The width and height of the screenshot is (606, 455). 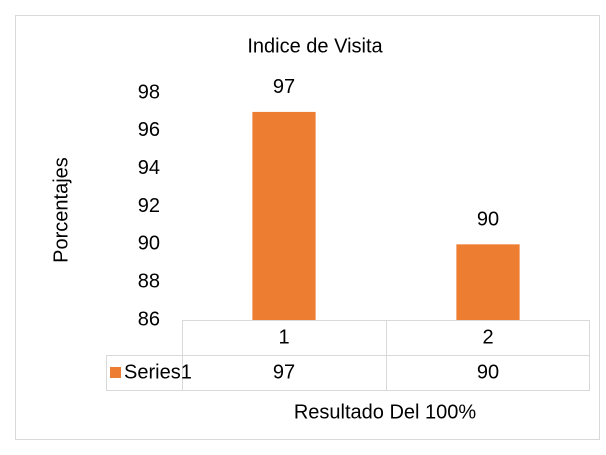 I want to click on y-tick-label: 98, so click(x=149, y=92).